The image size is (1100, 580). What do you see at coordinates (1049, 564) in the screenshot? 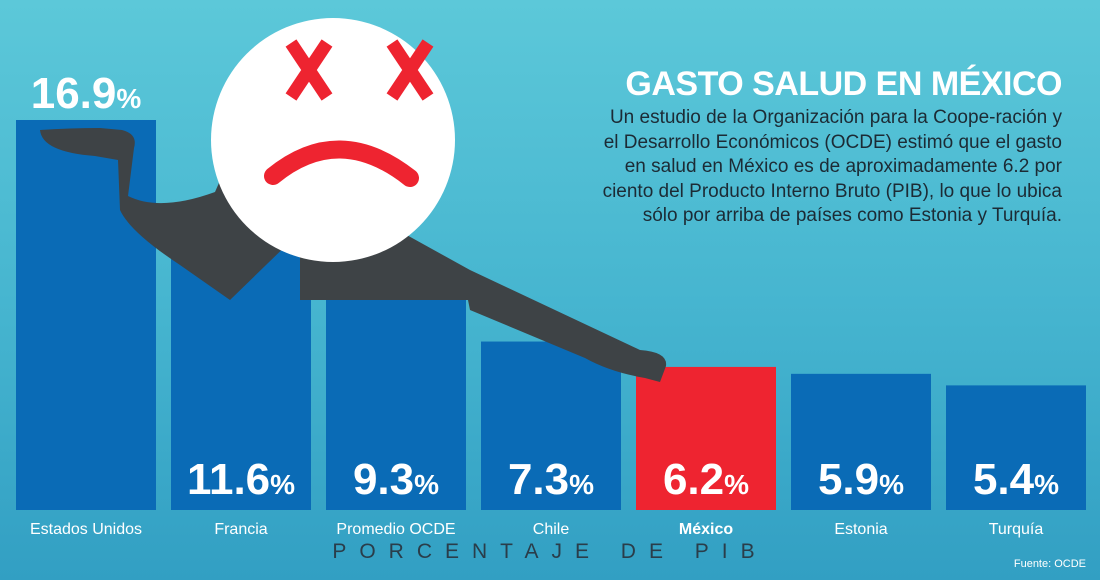
I see `source-note: Fuente: OCDE` at bounding box center [1049, 564].